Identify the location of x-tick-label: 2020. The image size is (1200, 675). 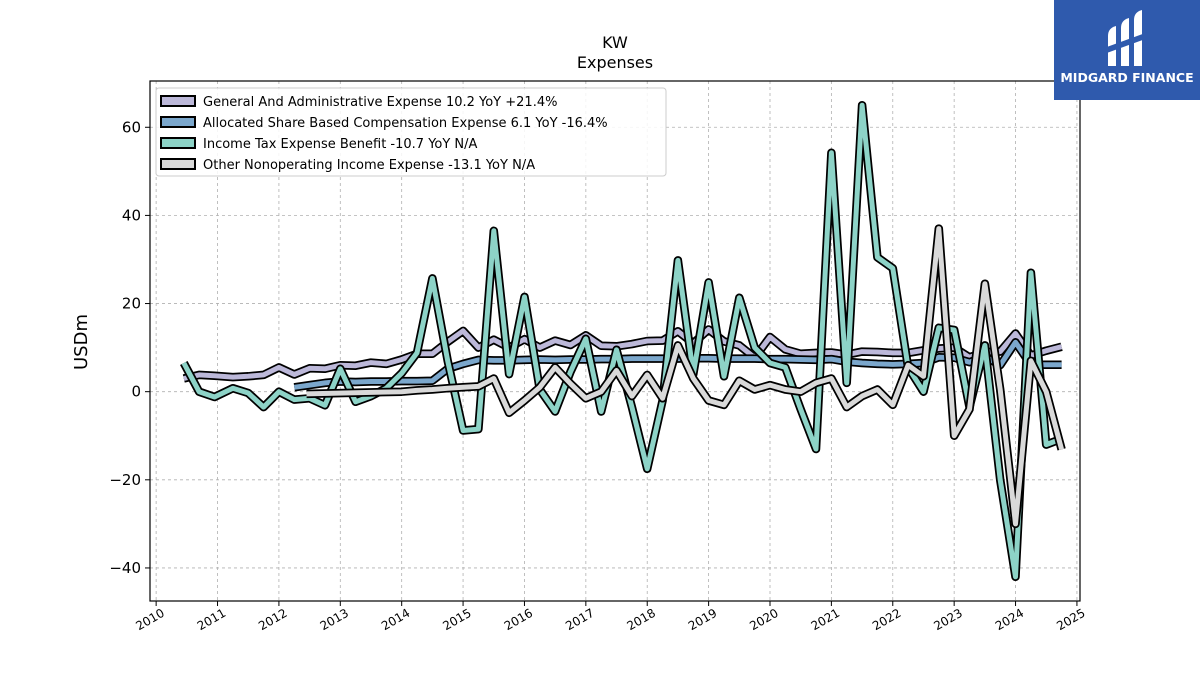
(763, 619).